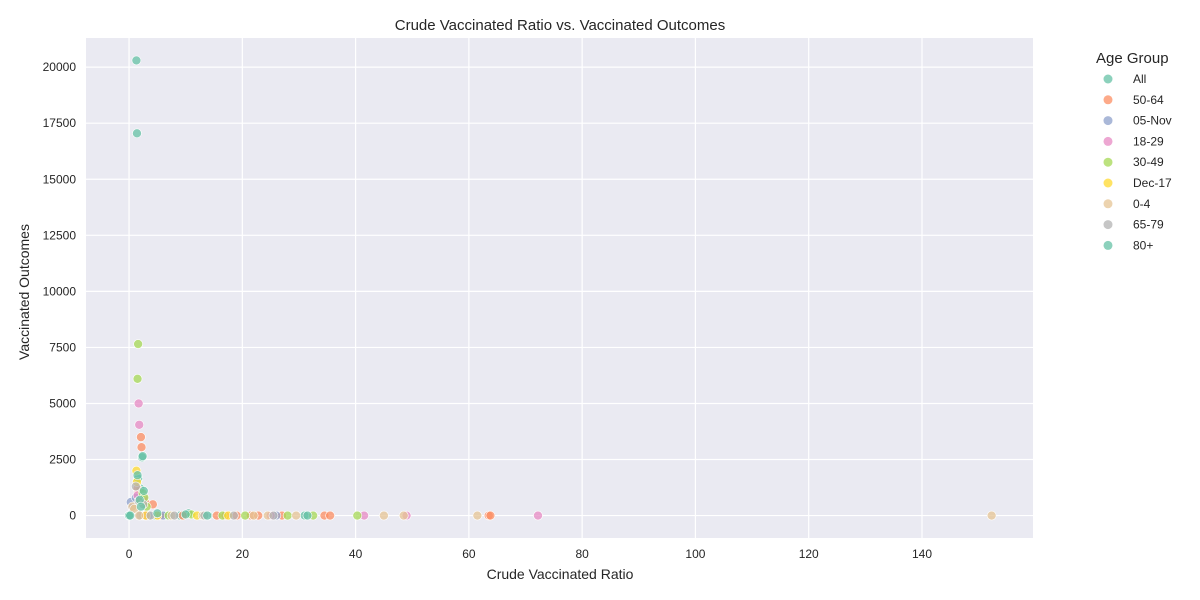  I want to click on legend-label: 65-79, so click(1148, 225).